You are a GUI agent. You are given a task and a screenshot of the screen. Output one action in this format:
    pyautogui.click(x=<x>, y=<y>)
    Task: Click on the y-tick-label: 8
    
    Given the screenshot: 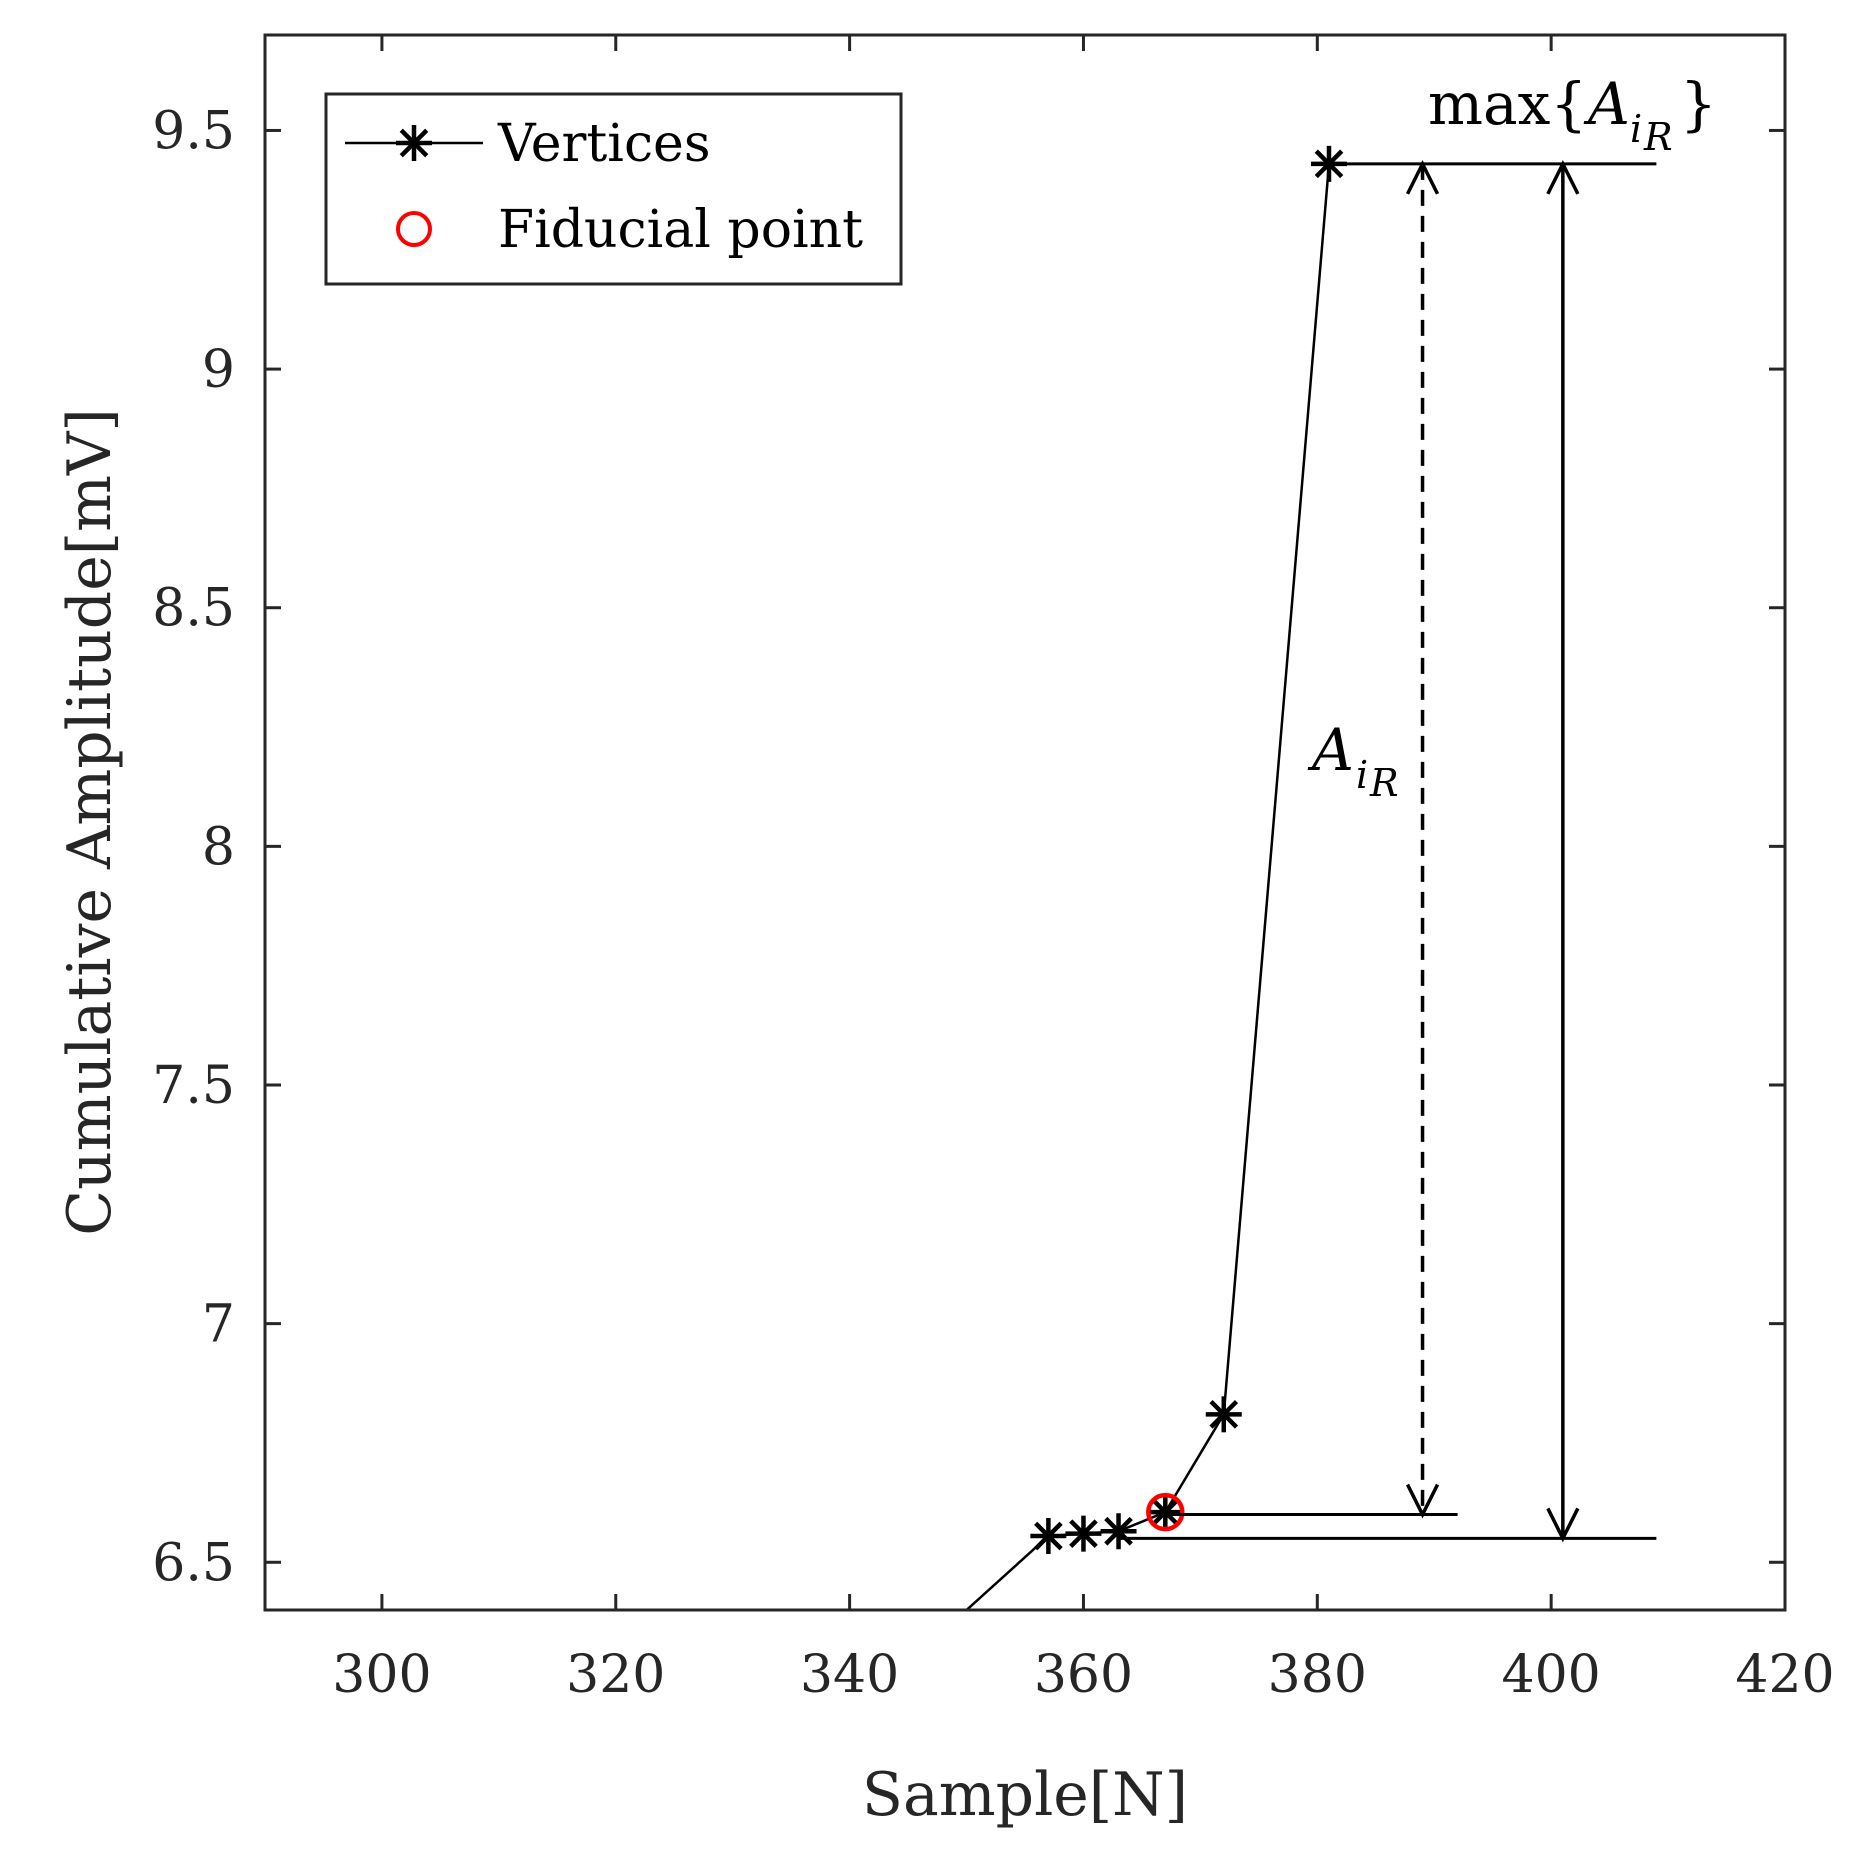 What is the action you would take?
    pyautogui.click(x=218, y=847)
    